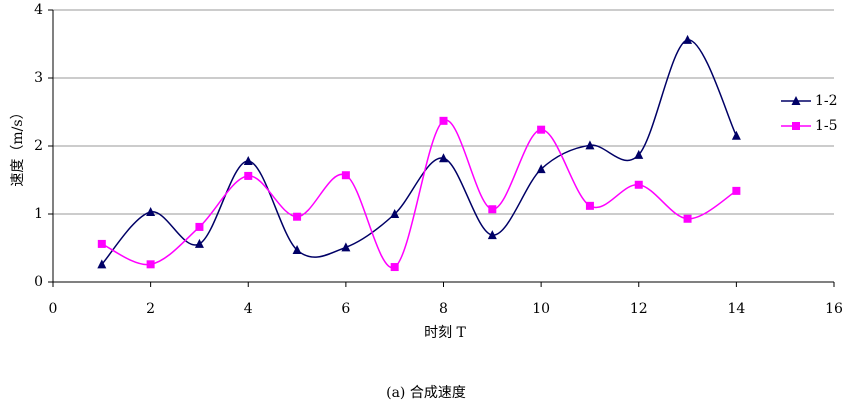  Describe the element at coordinates (38, 10) in the screenshot. I see `y-tick-label: 4` at that location.